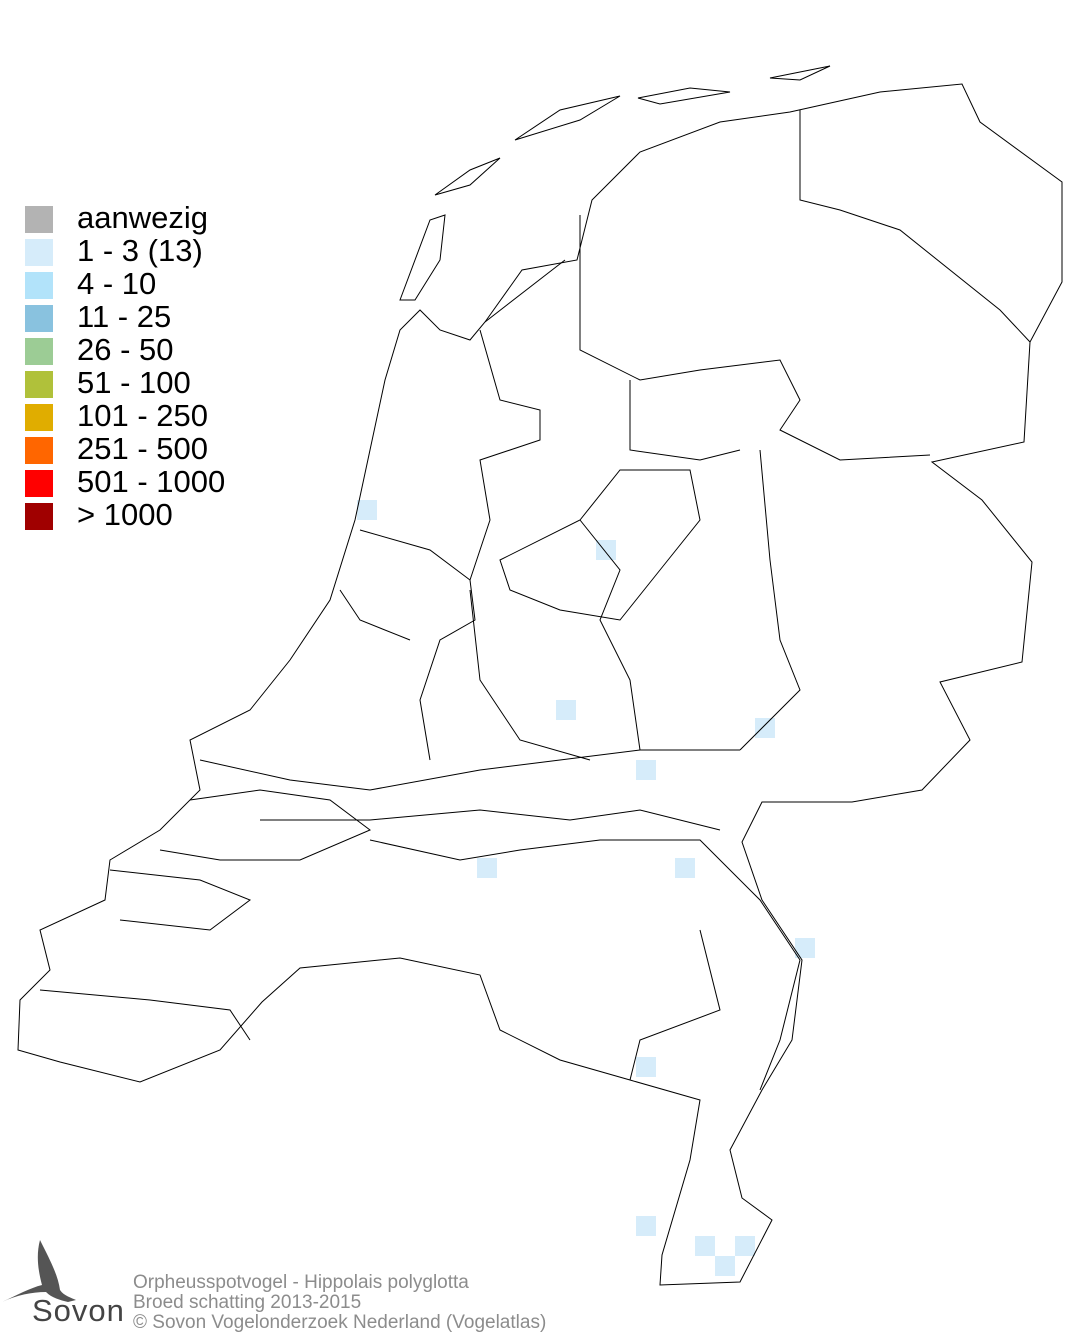  I want to click on legend-label: 26 - 50, so click(125, 349).